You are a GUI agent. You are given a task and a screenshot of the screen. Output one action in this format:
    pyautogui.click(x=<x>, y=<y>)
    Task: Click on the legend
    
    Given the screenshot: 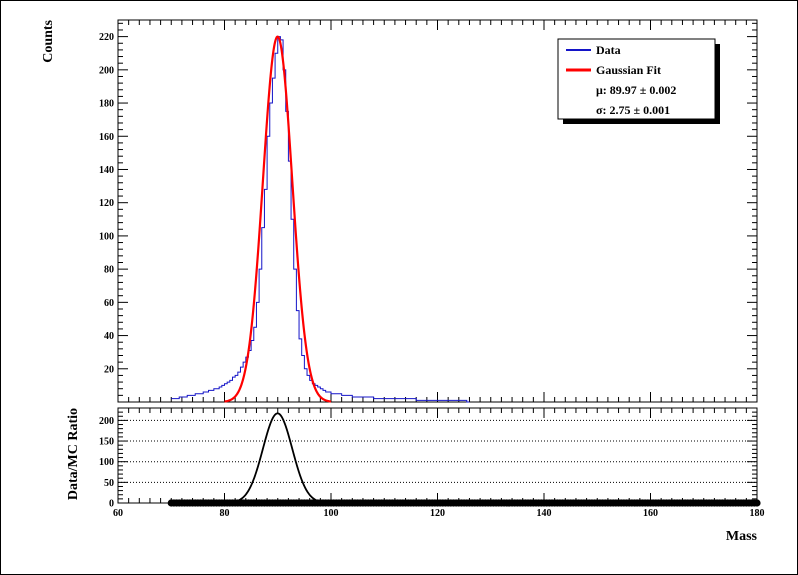 What is the action you would take?
    pyautogui.click(x=636, y=79)
    